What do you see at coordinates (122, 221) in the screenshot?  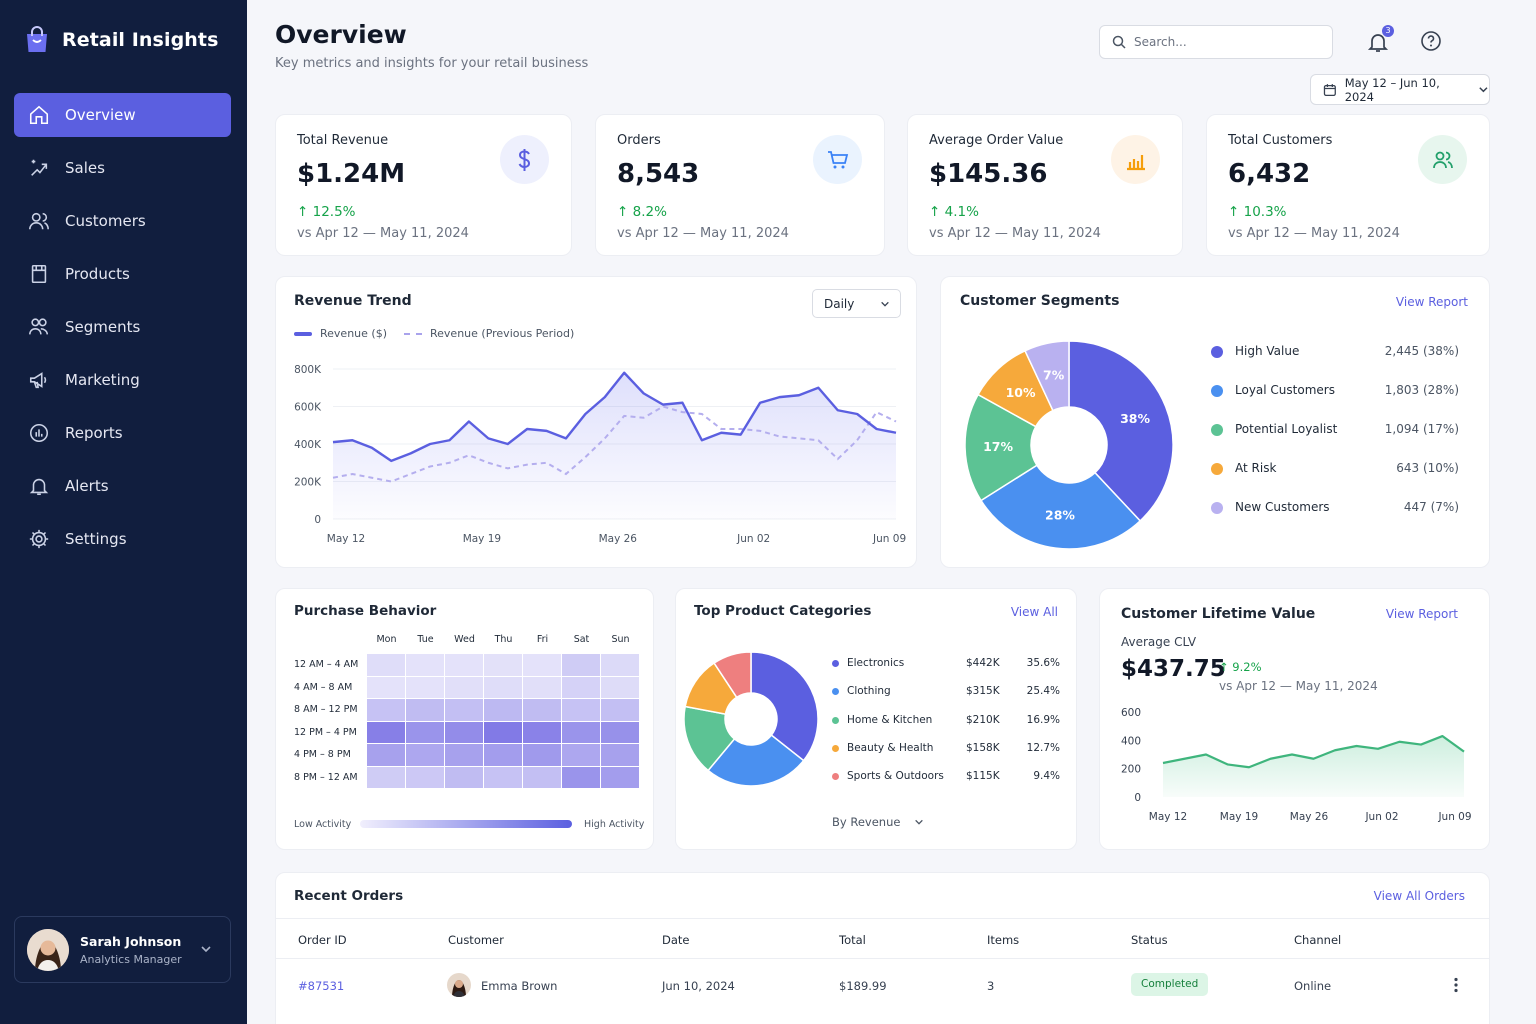 I see `sidebar-item-customers: Customers` at bounding box center [122, 221].